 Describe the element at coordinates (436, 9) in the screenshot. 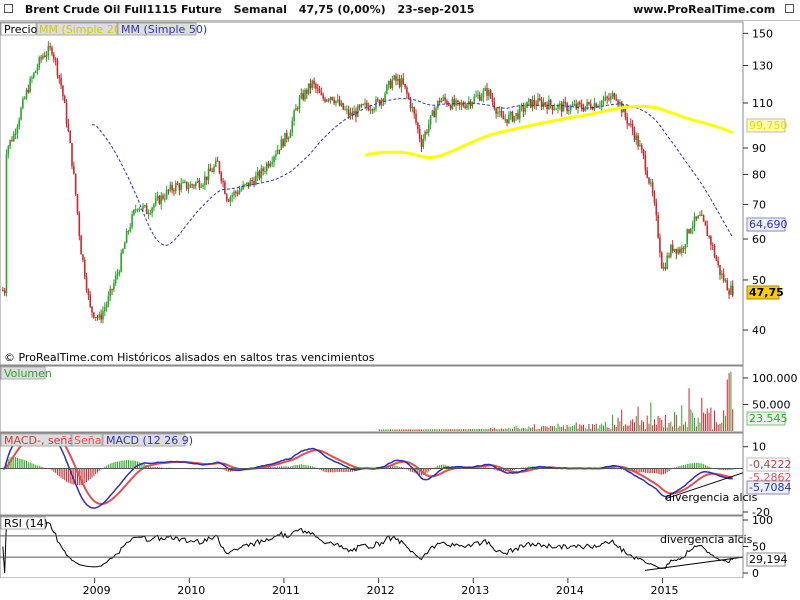

I see `date-label: 23-sep-2015` at that location.